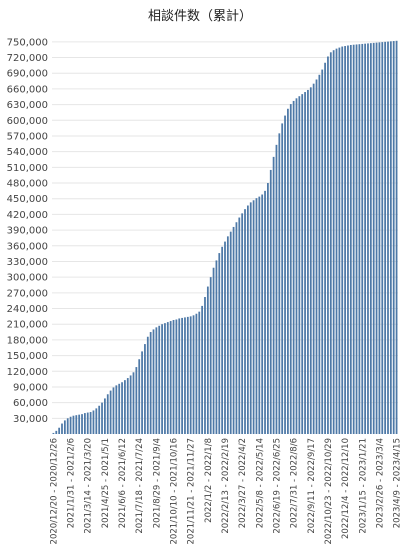 This screenshot has width=400, height=545. Describe the element at coordinates (27, 246) in the screenshot. I see `y-tick-label: 360,000` at that location.